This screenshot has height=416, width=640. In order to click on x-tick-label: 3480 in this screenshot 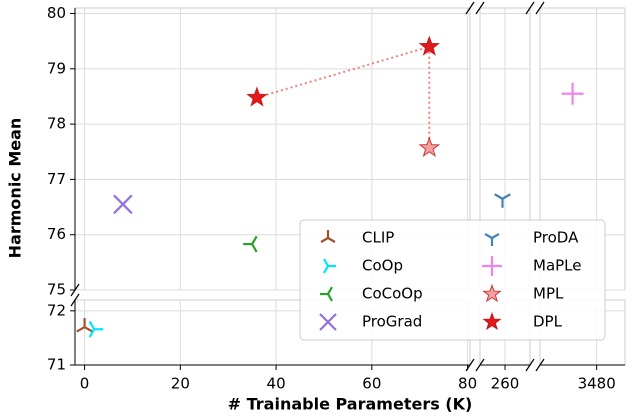, I will do `click(597, 384)`.